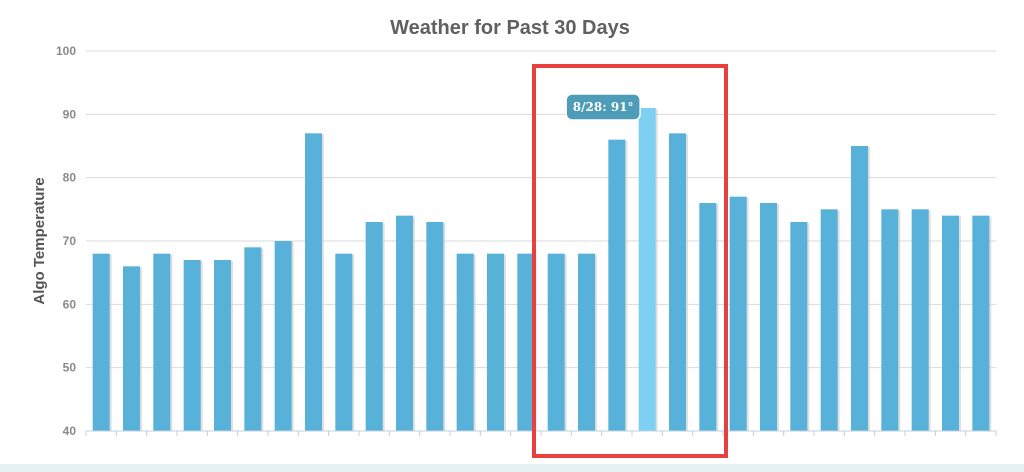 This screenshot has width=1024, height=472. I want to click on y-tick-label: 80, so click(70, 178).